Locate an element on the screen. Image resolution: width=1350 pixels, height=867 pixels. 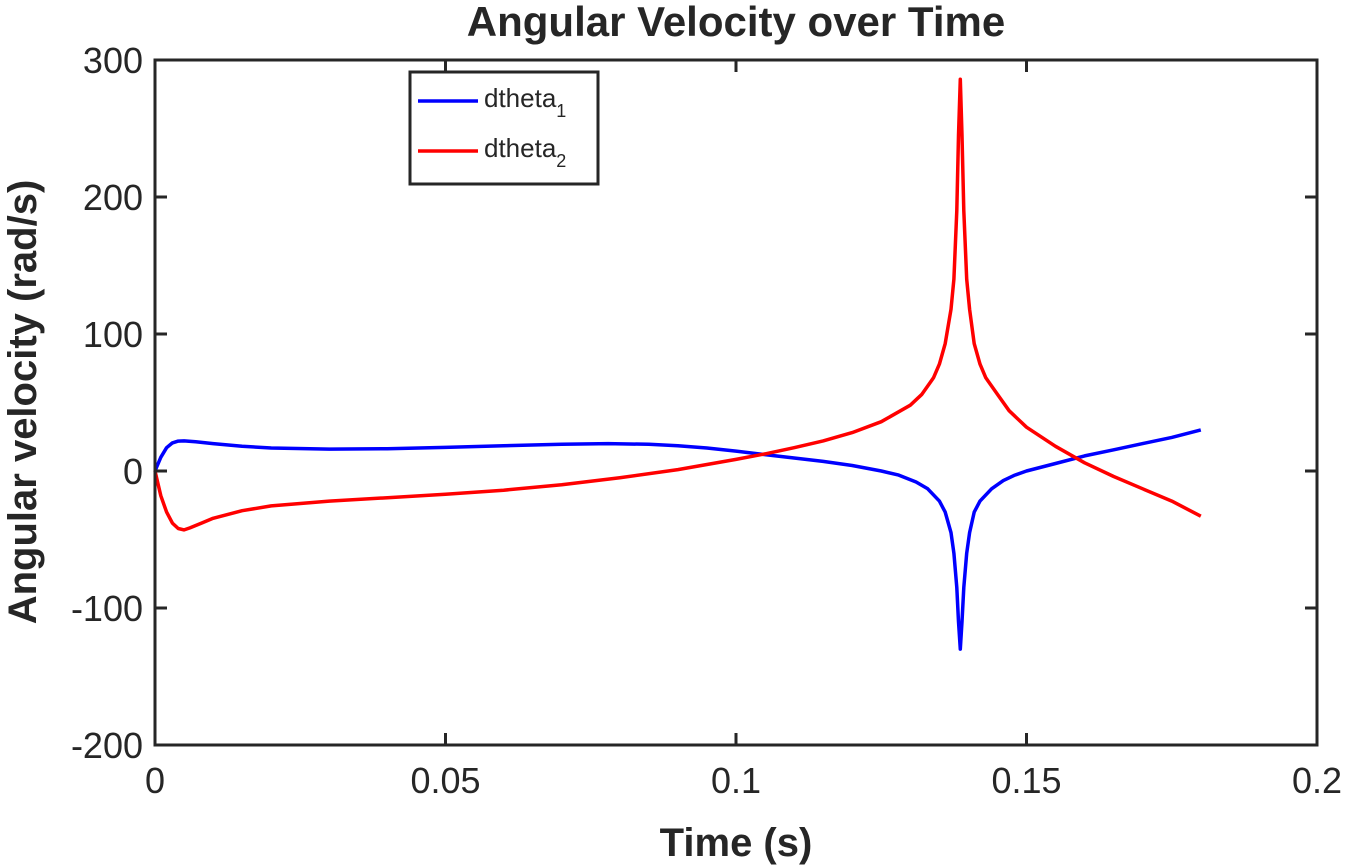
x-tick-label: 0.15 is located at coordinates (1026, 780).